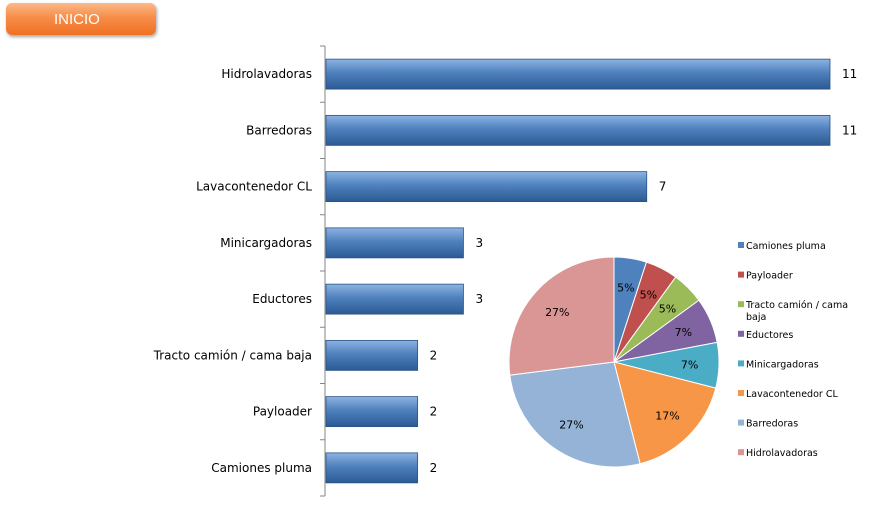 The height and width of the screenshot is (512, 889). Describe the element at coordinates (792, 394) in the screenshot. I see `legend-label: Lavacontenedor CL` at that location.